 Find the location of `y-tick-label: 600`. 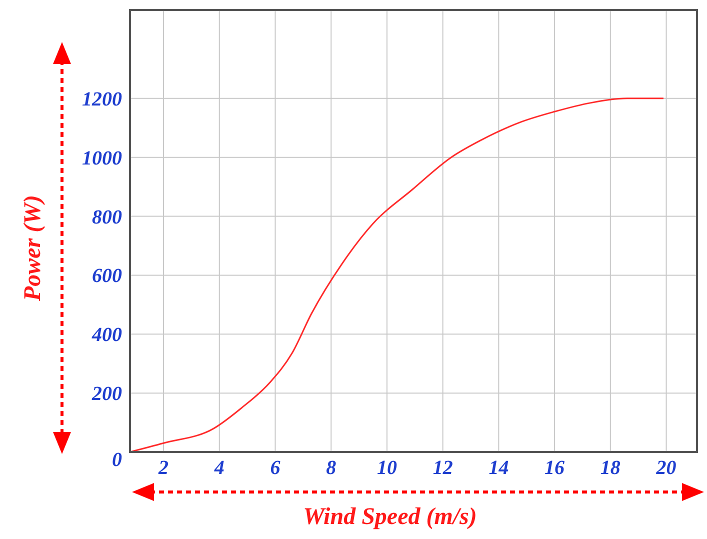

y-tick-label: 600 is located at coordinates (107, 276).